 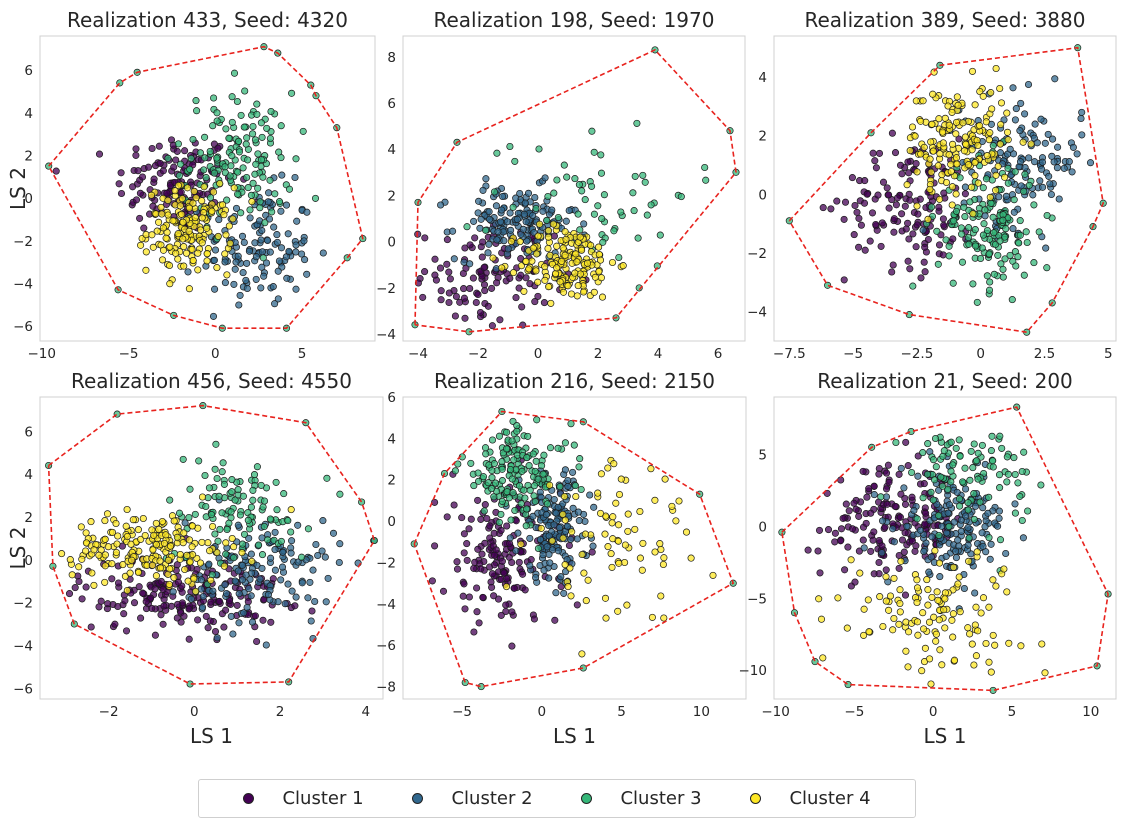 What do you see at coordinates (641, 798) in the screenshot?
I see `legend-item-cluster-3: Cluster 3` at bounding box center [641, 798].